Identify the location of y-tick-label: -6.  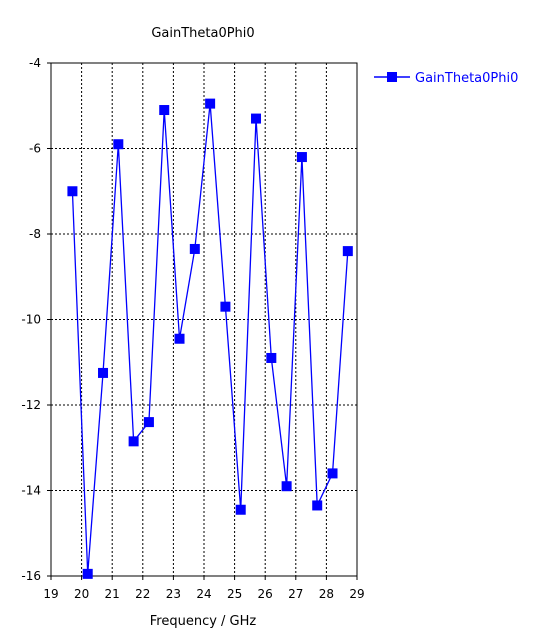
(35, 149).